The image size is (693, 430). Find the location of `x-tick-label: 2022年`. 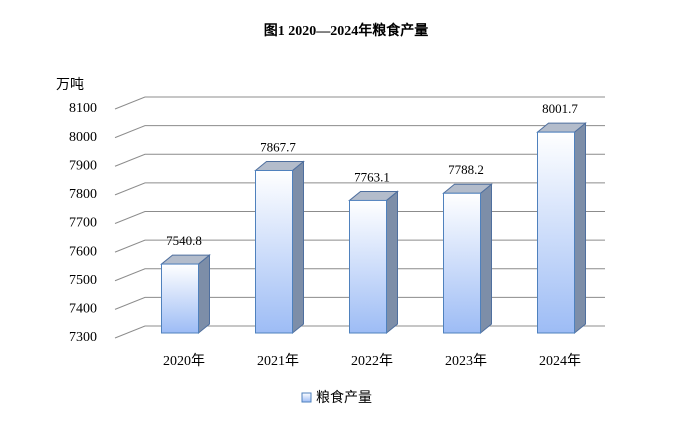

x-tick-label: 2022年 is located at coordinates (372, 361).